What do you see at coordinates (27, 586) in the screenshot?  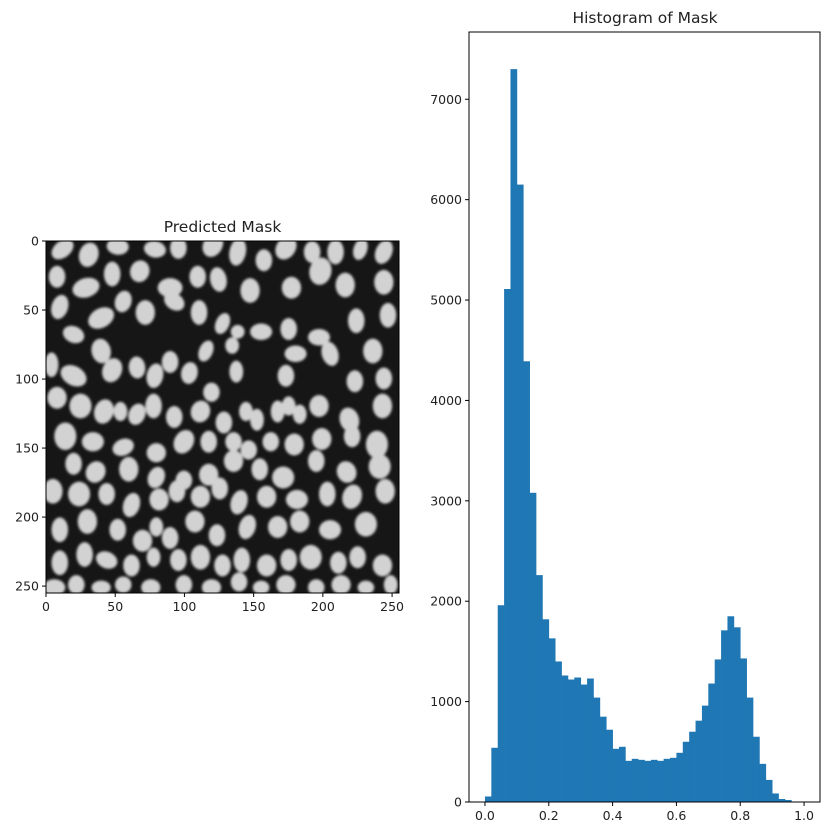 I see `y-tick-label: 250` at bounding box center [27, 586].